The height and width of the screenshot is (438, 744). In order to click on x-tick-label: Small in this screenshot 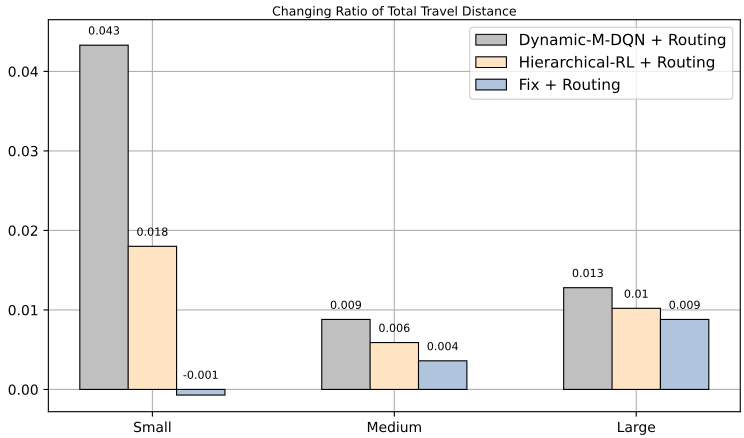, I will do `click(152, 426)`.